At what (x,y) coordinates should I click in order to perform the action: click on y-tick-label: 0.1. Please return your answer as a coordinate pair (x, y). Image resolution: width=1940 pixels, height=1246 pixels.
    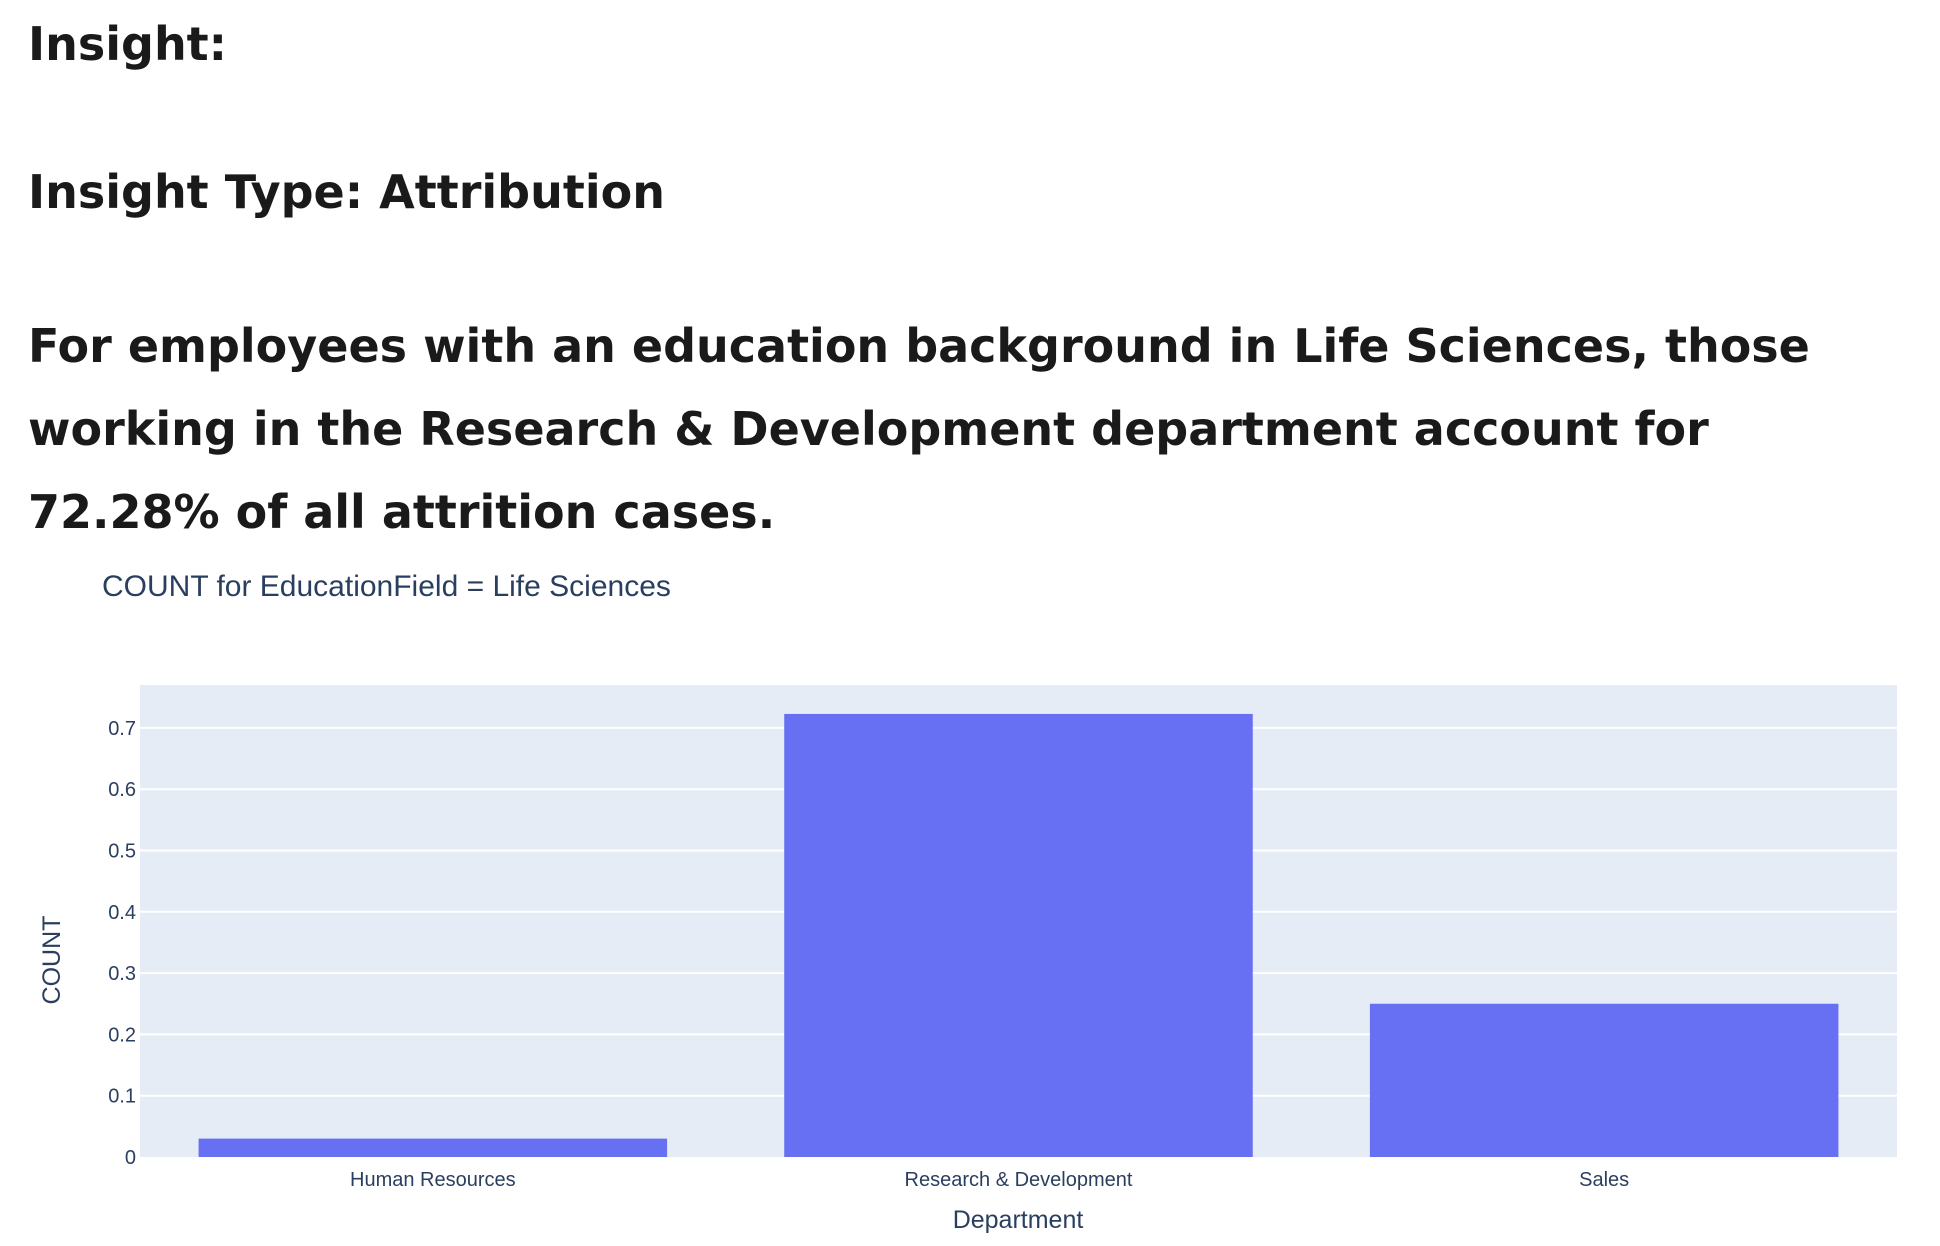
    Looking at the image, I should click on (122, 1097).